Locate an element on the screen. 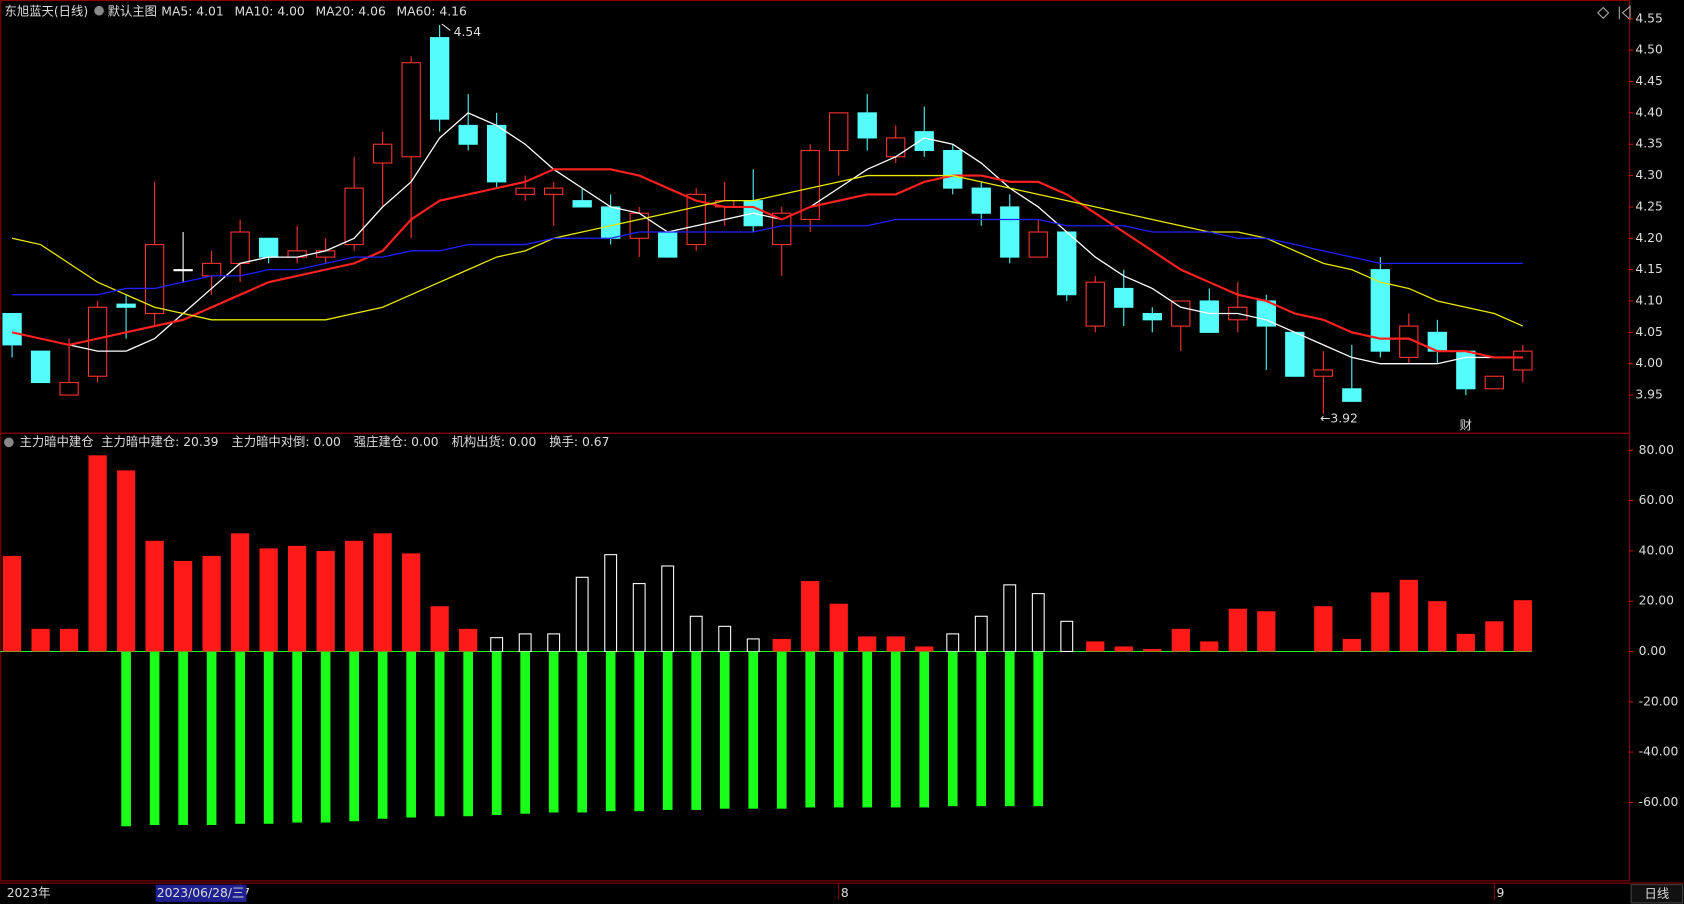 This screenshot has height=904, width=1684. x-tick-label: 2023年 is located at coordinates (29, 893).